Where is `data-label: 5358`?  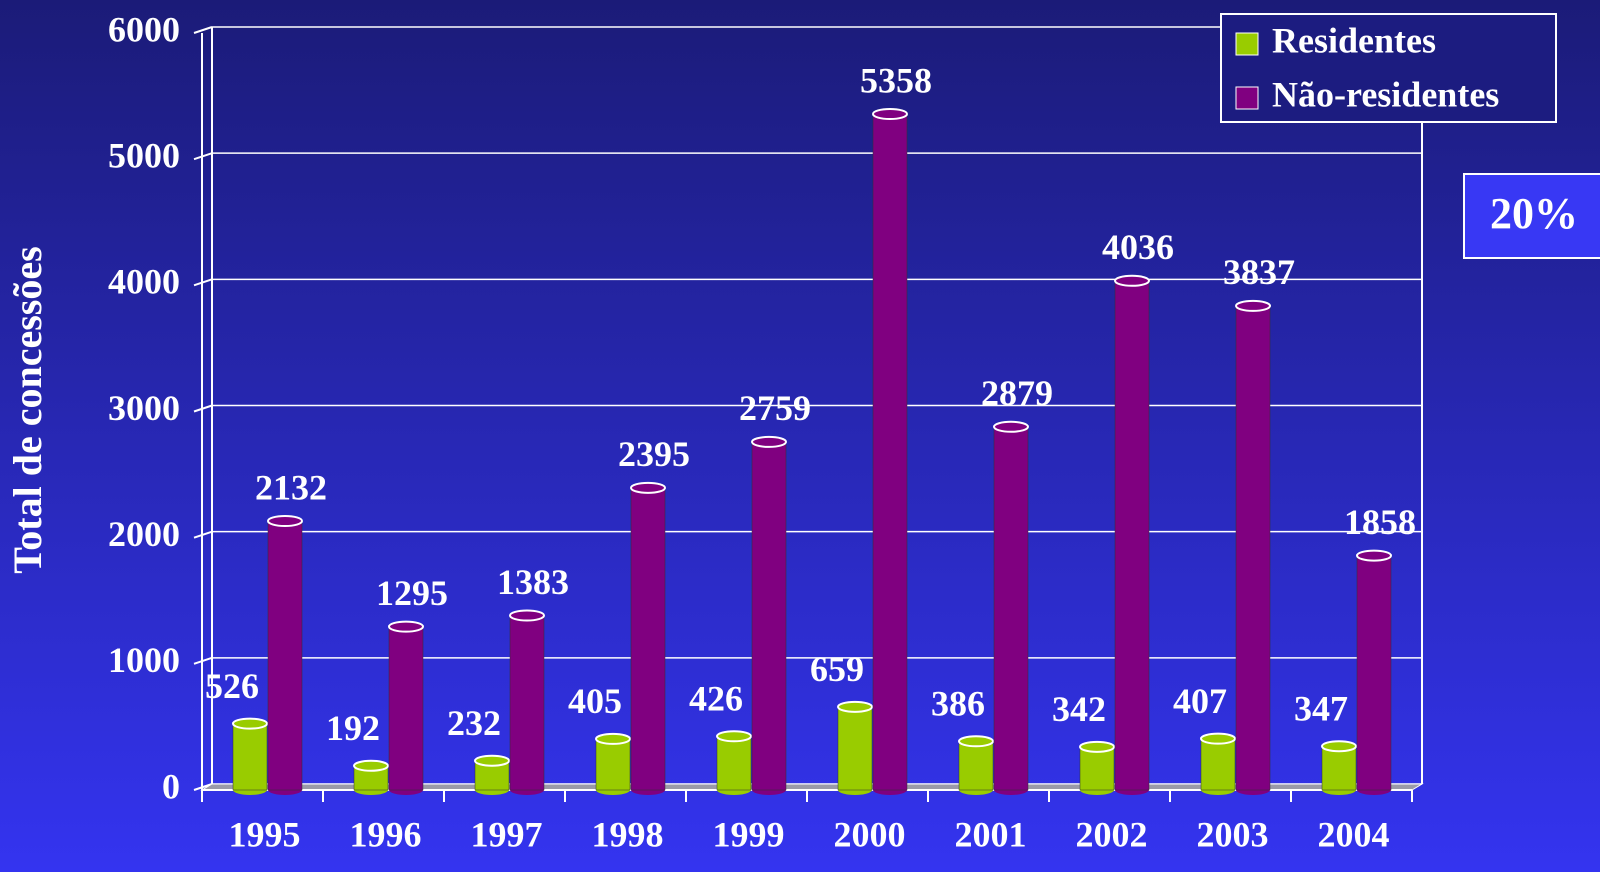 data-label: 5358 is located at coordinates (896, 80).